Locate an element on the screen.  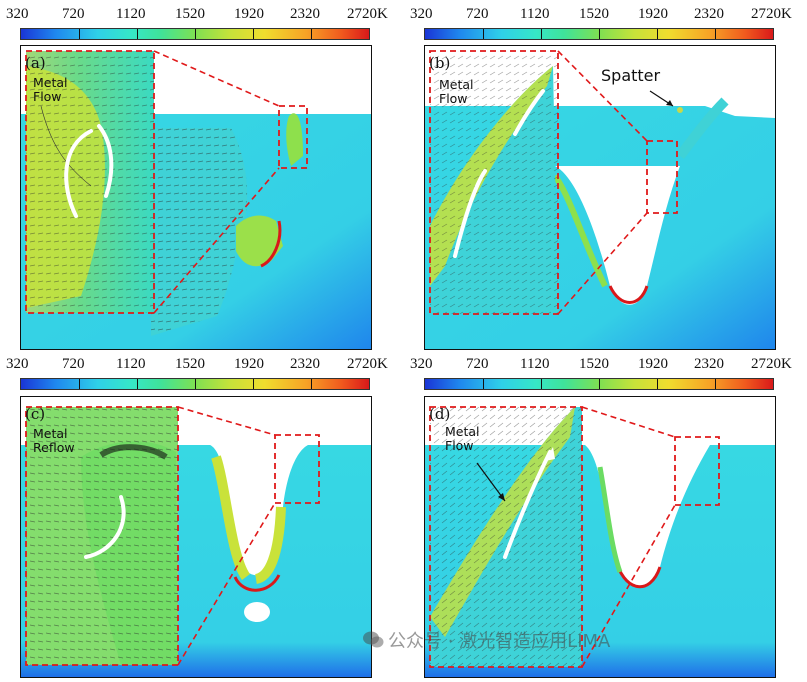
panel-c-annotation: Metal Reflow is located at coordinates (54, 441).